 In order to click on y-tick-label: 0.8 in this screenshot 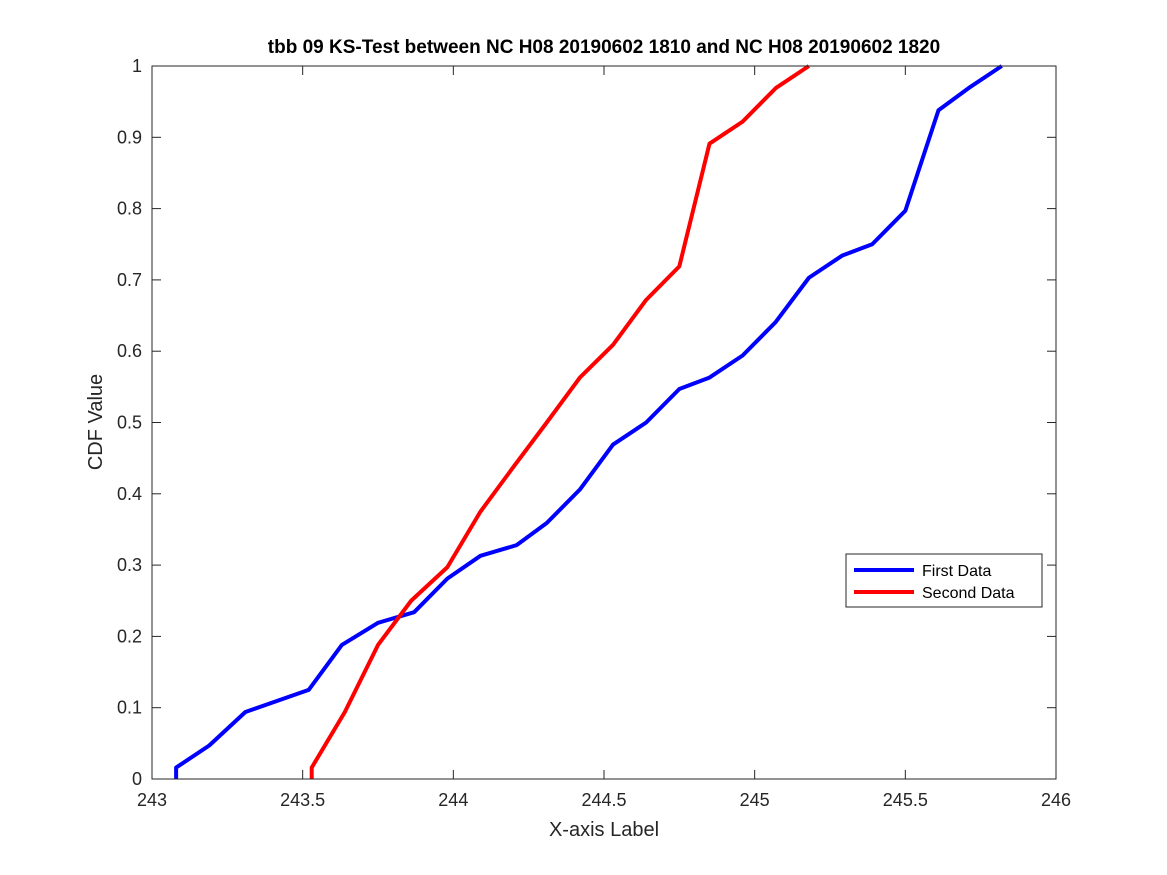, I will do `click(129, 209)`.